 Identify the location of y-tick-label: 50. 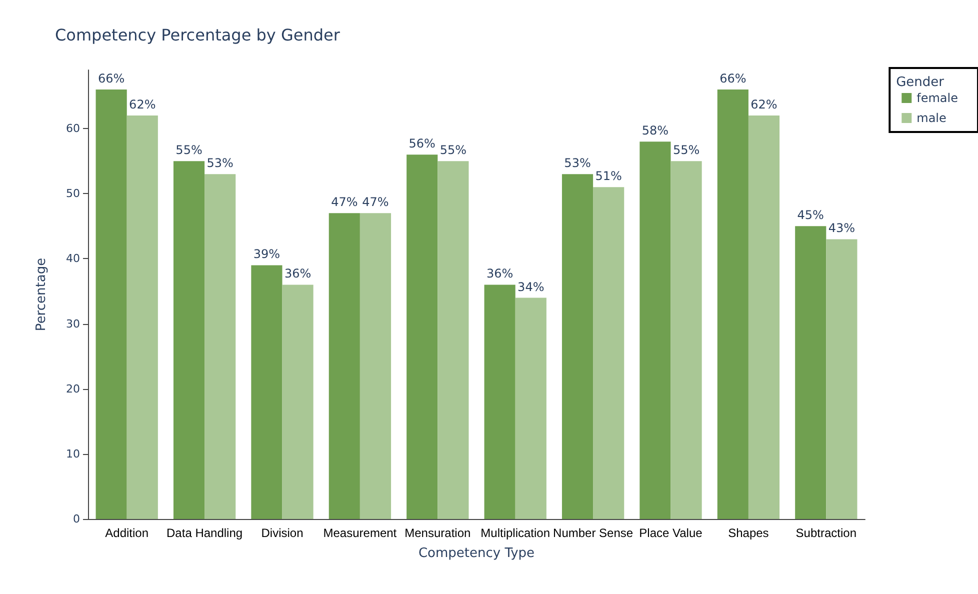
(73, 193).